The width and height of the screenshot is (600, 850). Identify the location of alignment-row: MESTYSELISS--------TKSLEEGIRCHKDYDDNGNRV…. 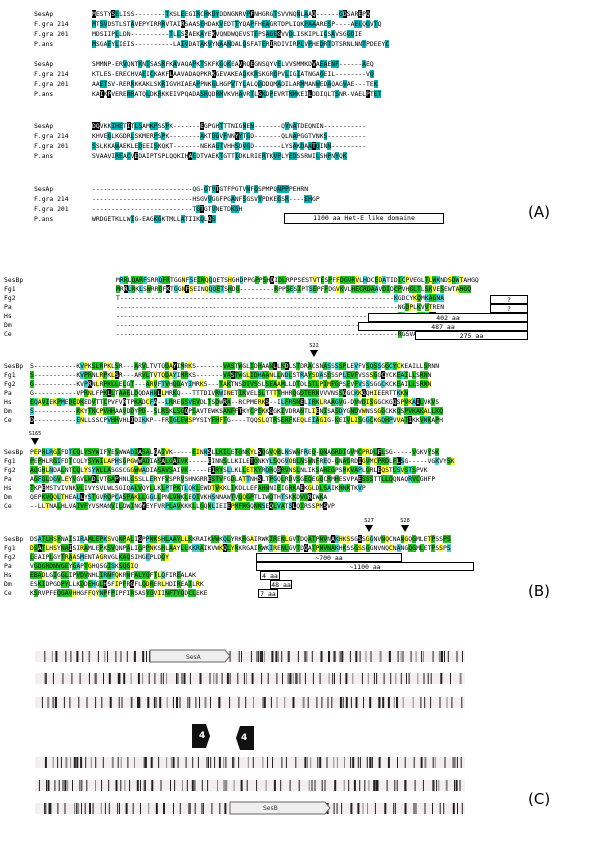
(231, 14).